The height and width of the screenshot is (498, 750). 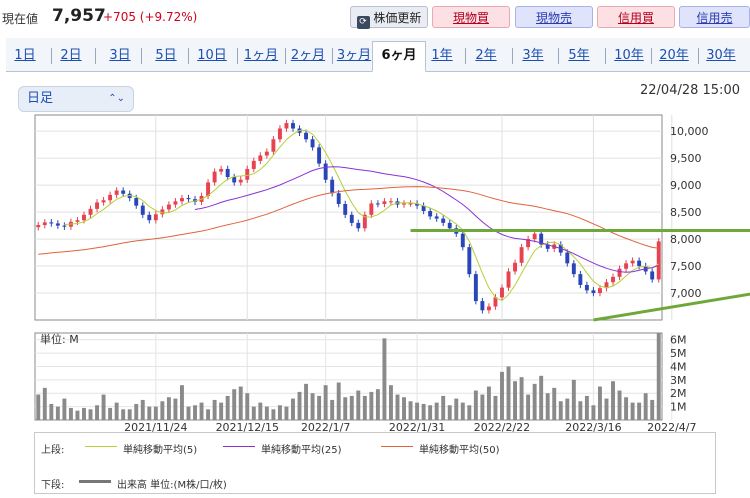 I want to click on period-select-value: 日足, so click(x=40, y=98).